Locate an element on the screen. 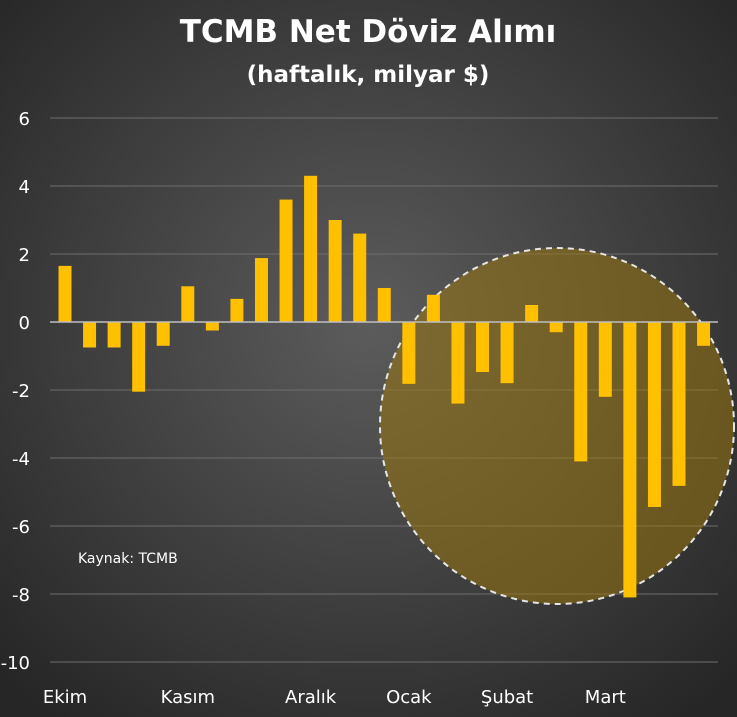  y-axis-ticks: 6 4 2 0 -2 -4 -6 -8 -10 is located at coordinates (15, 391).